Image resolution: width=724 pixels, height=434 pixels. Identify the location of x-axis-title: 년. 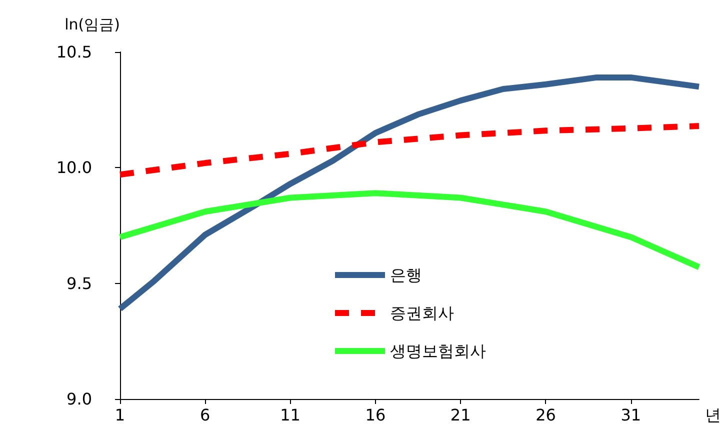
(713, 415).